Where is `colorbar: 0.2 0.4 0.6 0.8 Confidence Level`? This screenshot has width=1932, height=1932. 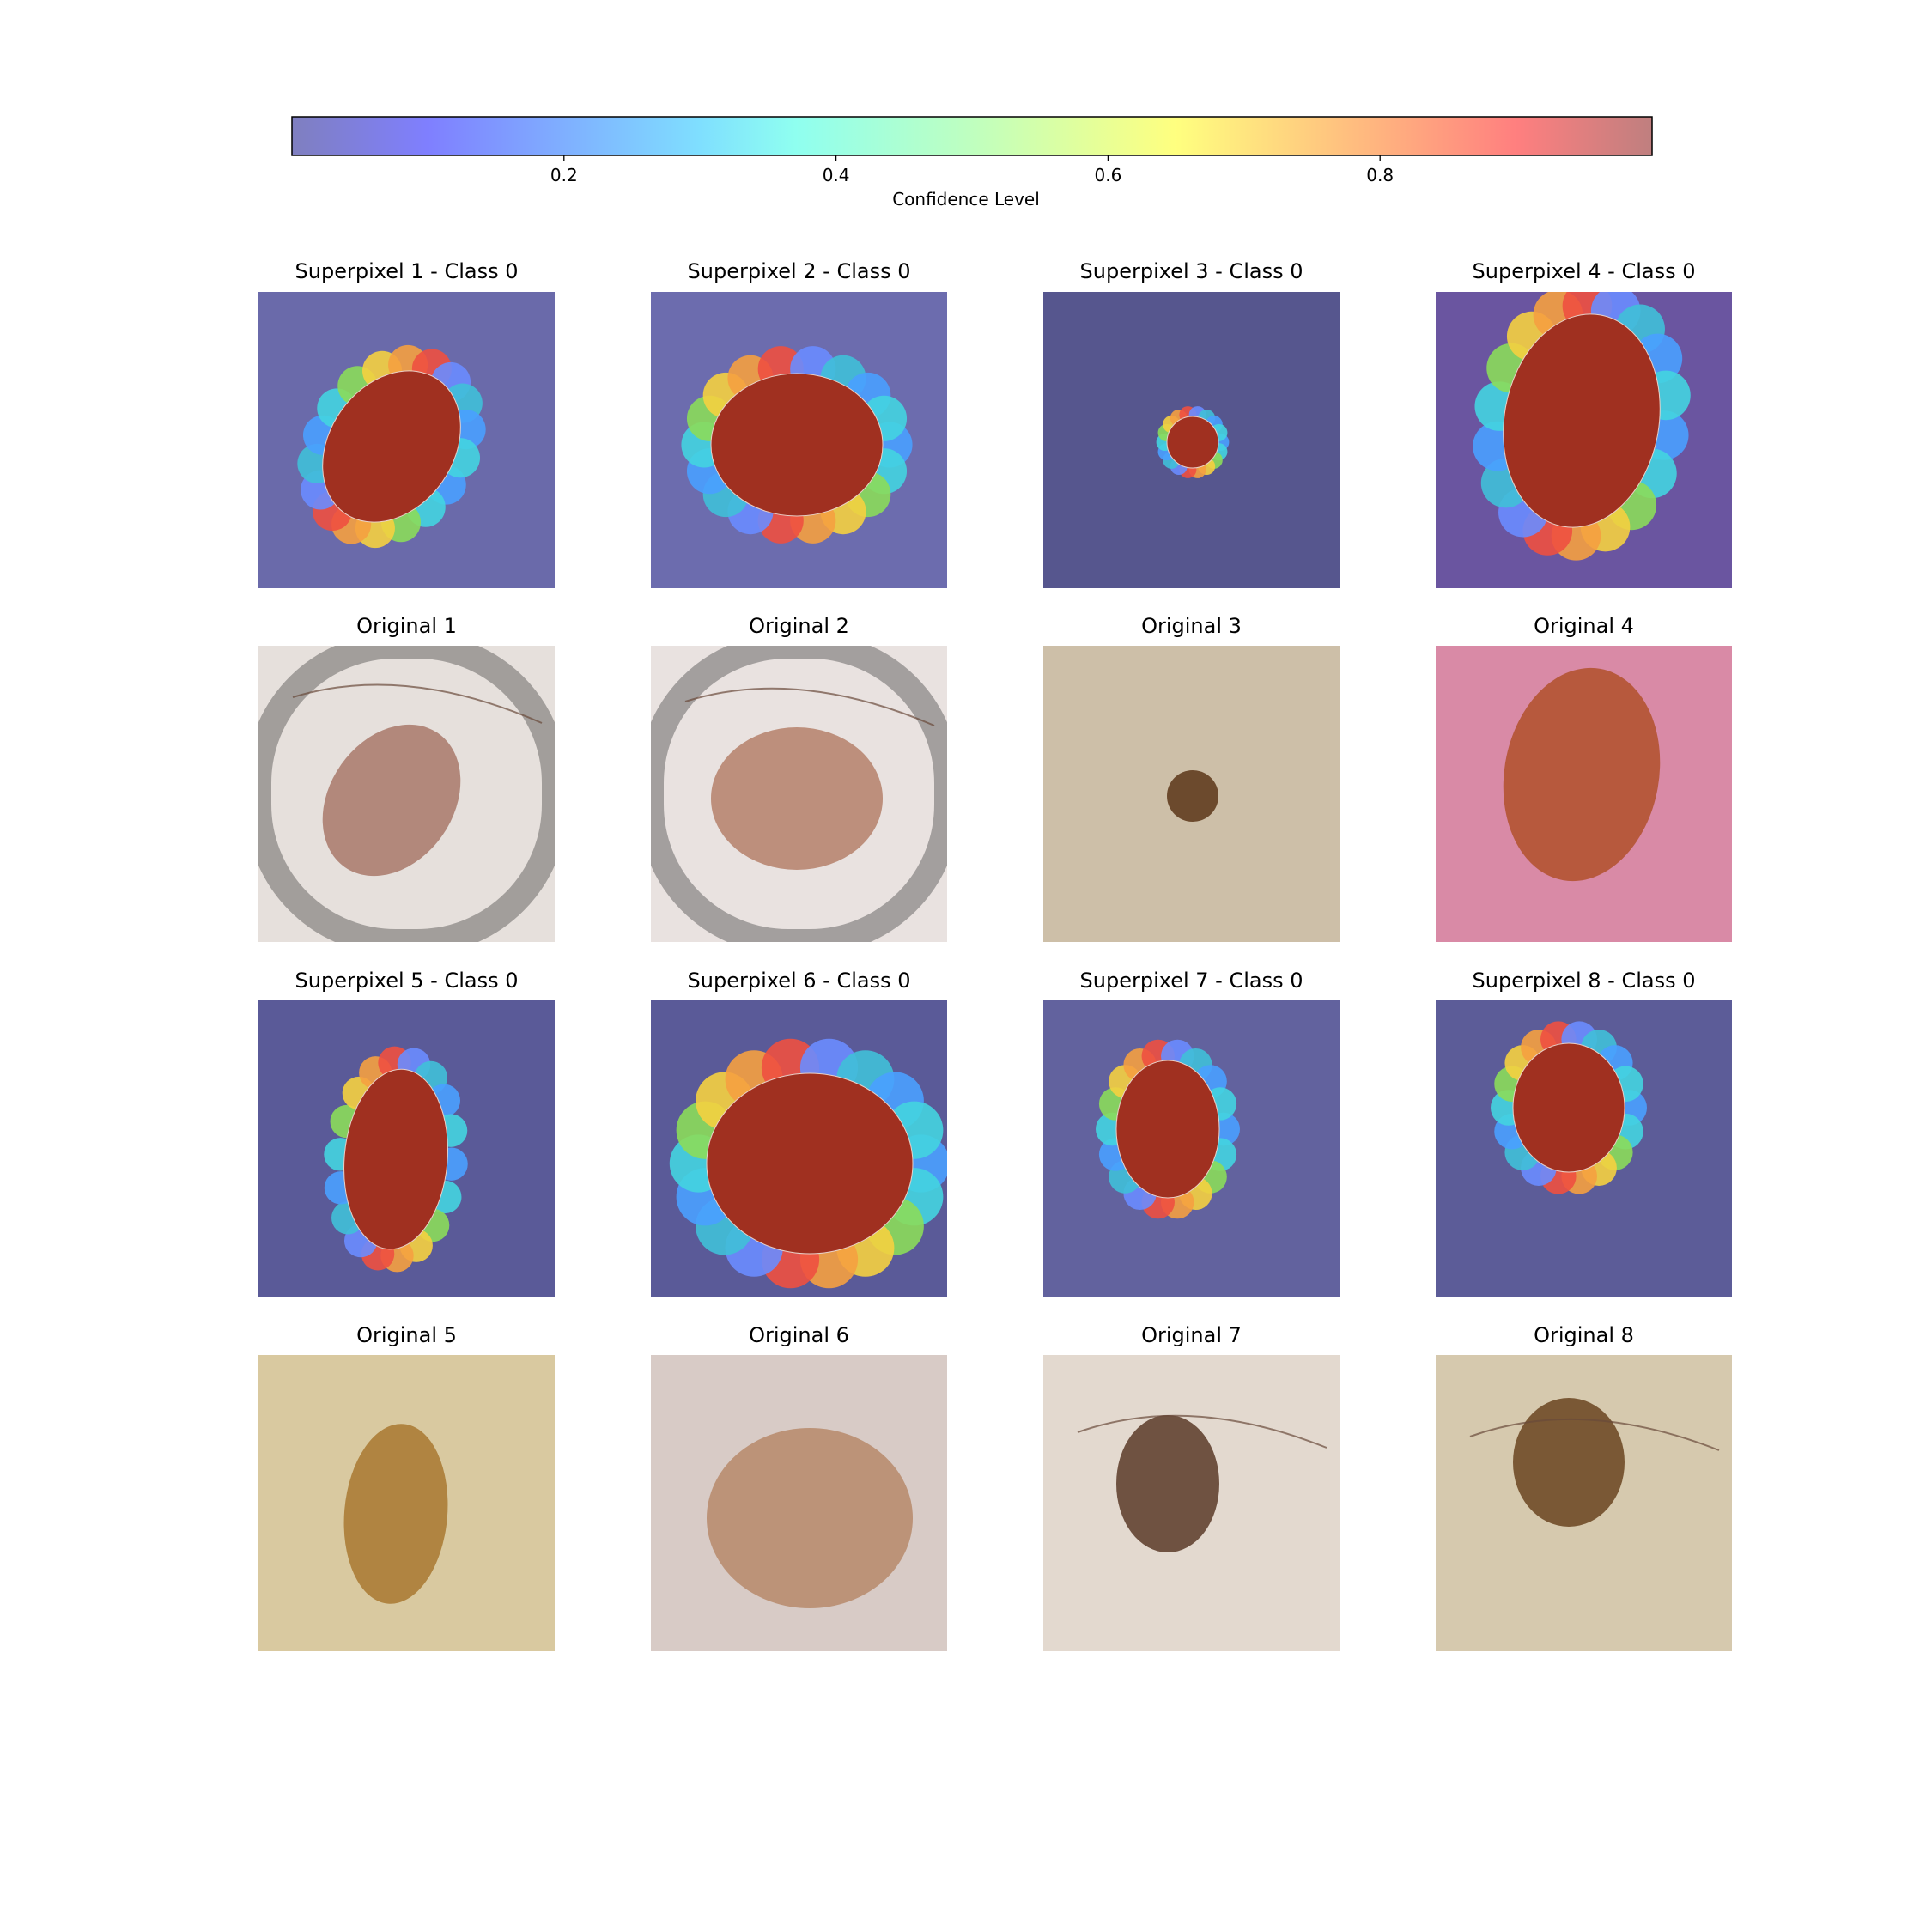 colorbar: 0.2 0.4 0.6 0.8 Confidence Level is located at coordinates (966, 112).